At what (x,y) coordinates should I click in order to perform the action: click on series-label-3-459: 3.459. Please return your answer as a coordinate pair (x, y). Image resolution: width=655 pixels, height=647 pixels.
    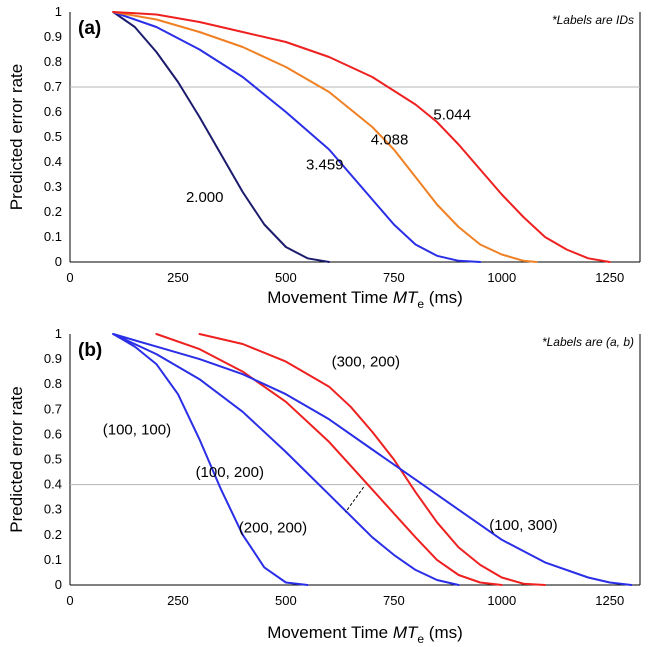
    Looking at the image, I should click on (325, 165).